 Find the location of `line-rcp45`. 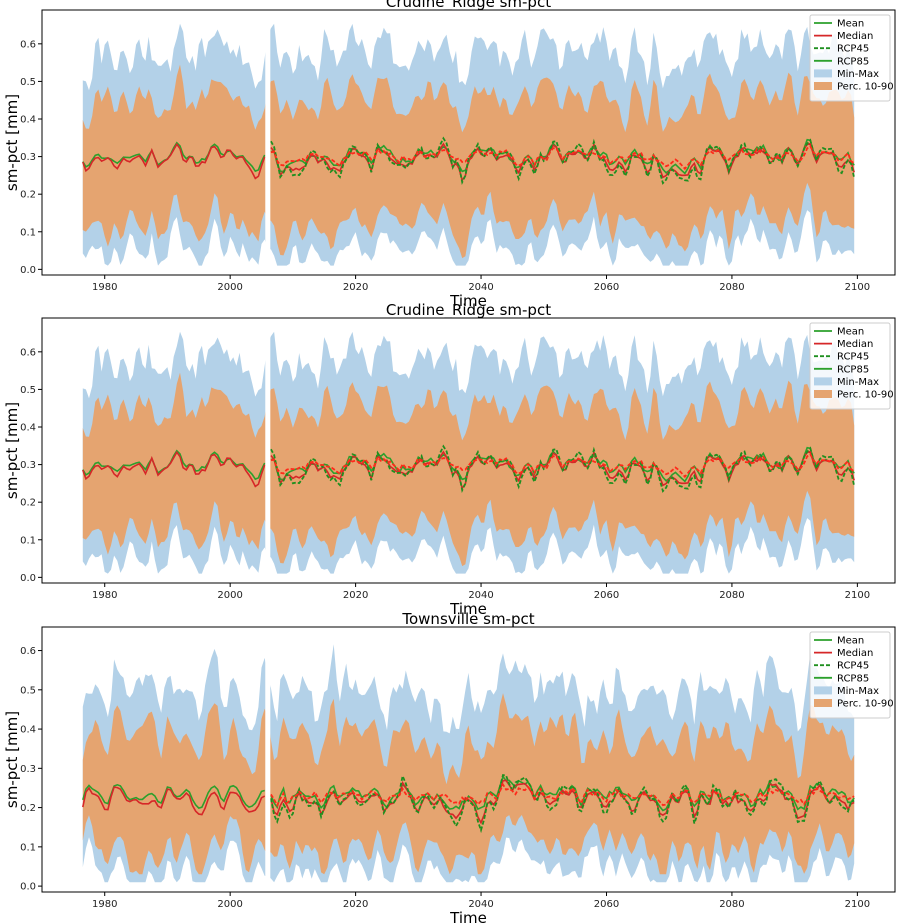

line-rcp45 is located at coordinates (562, 803).